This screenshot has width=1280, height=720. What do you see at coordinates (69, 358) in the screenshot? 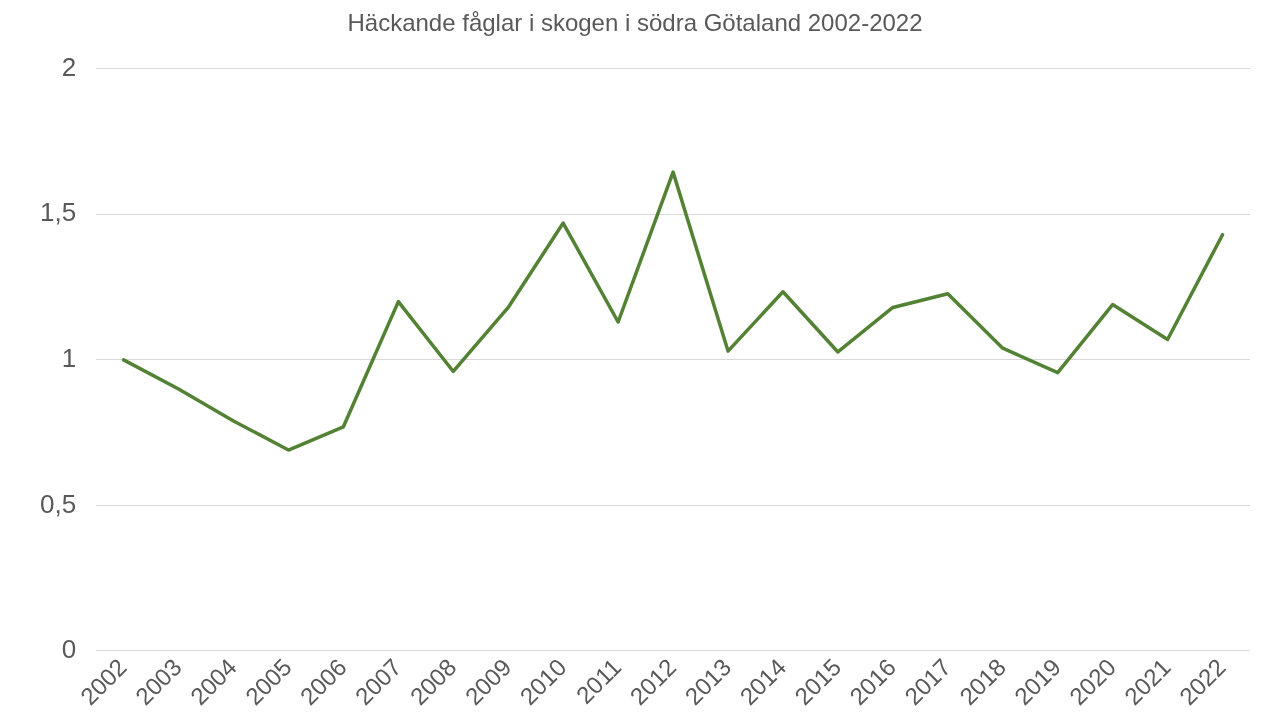
I see `y-tick-label: 1` at bounding box center [69, 358].